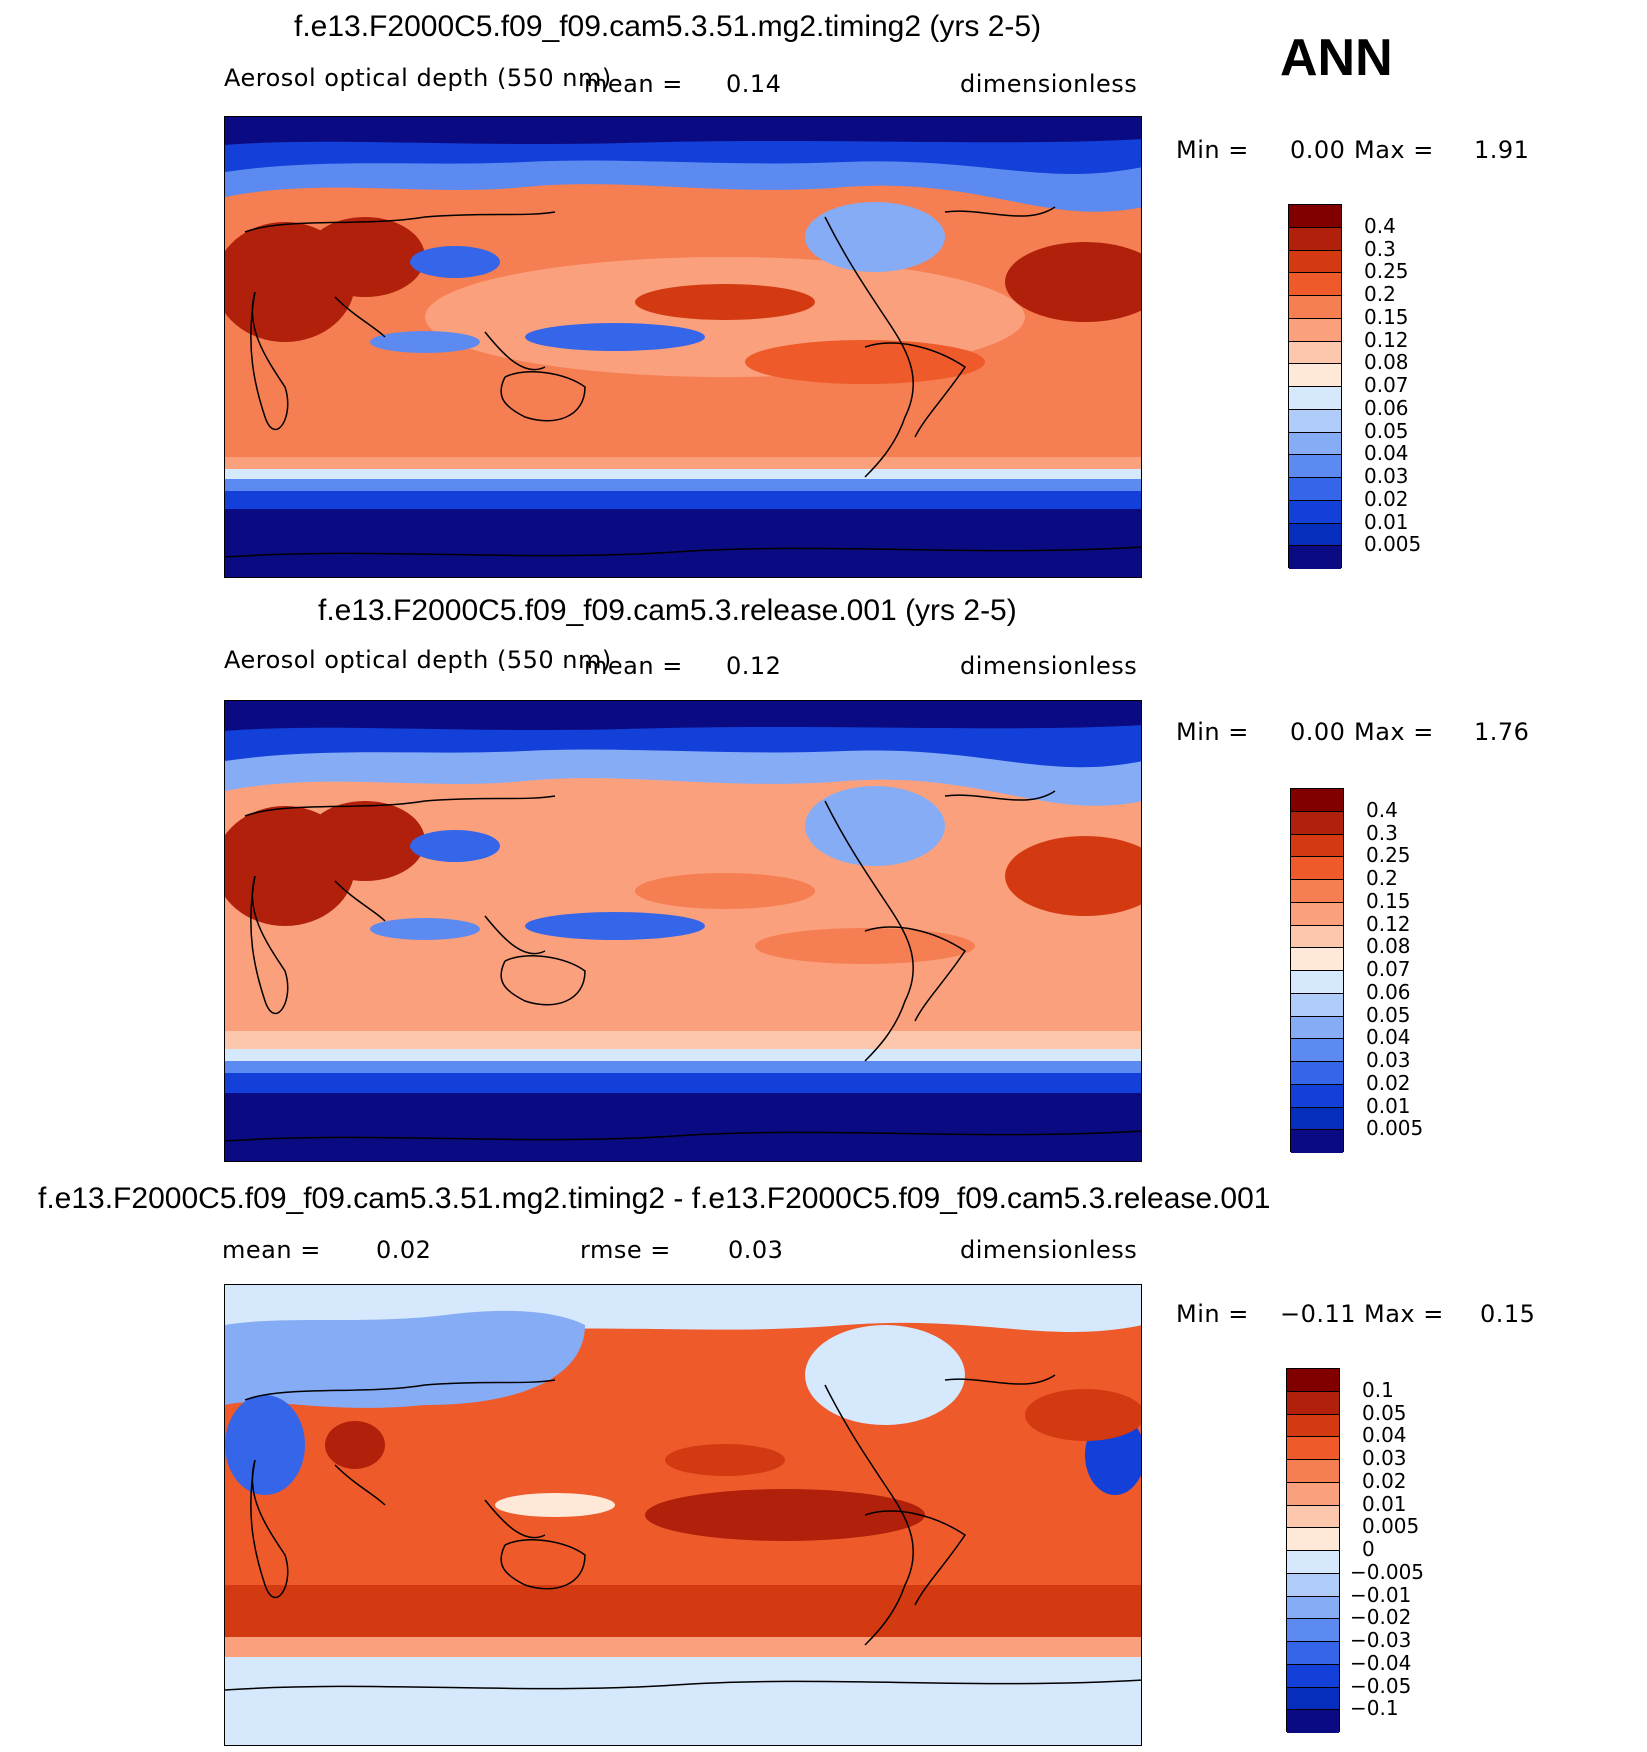 The height and width of the screenshot is (1752, 1647). I want to click on panel-3-max-value: 0.15, so click(1508, 1314).